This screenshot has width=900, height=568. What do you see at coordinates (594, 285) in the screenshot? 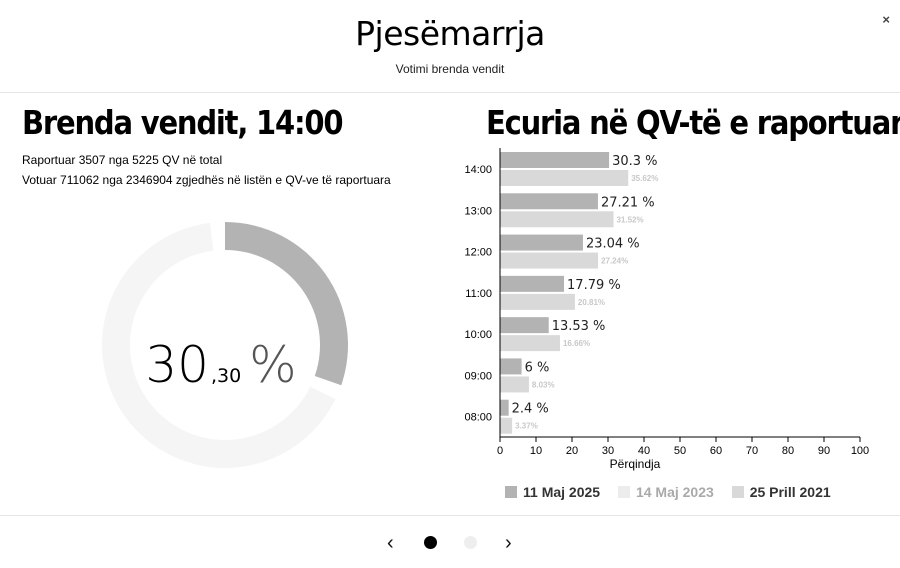
I see `data-label: 17.79 %` at bounding box center [594, 285].